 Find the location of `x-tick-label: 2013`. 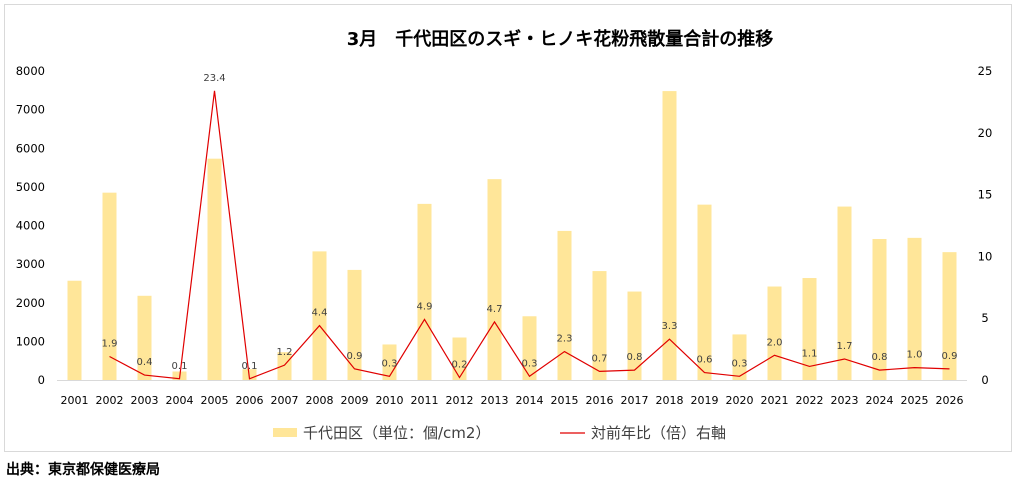

x-tick-label: 2013 is located at coordinates (495, 400).